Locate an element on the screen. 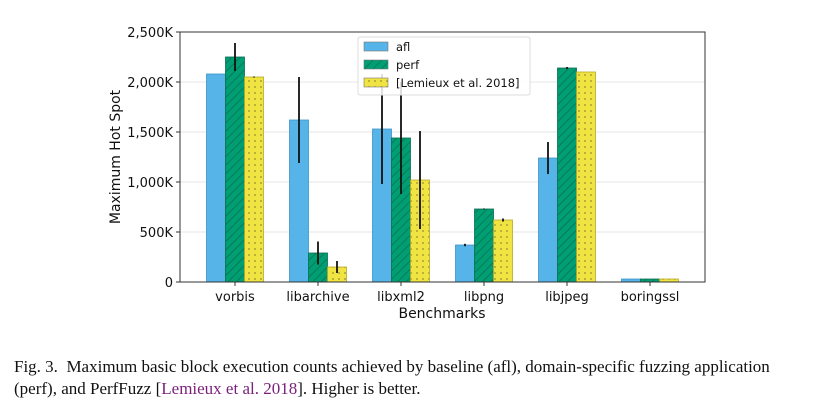  citation-link: Lemieux et al. 2018 is located at coordinates (229, 388).